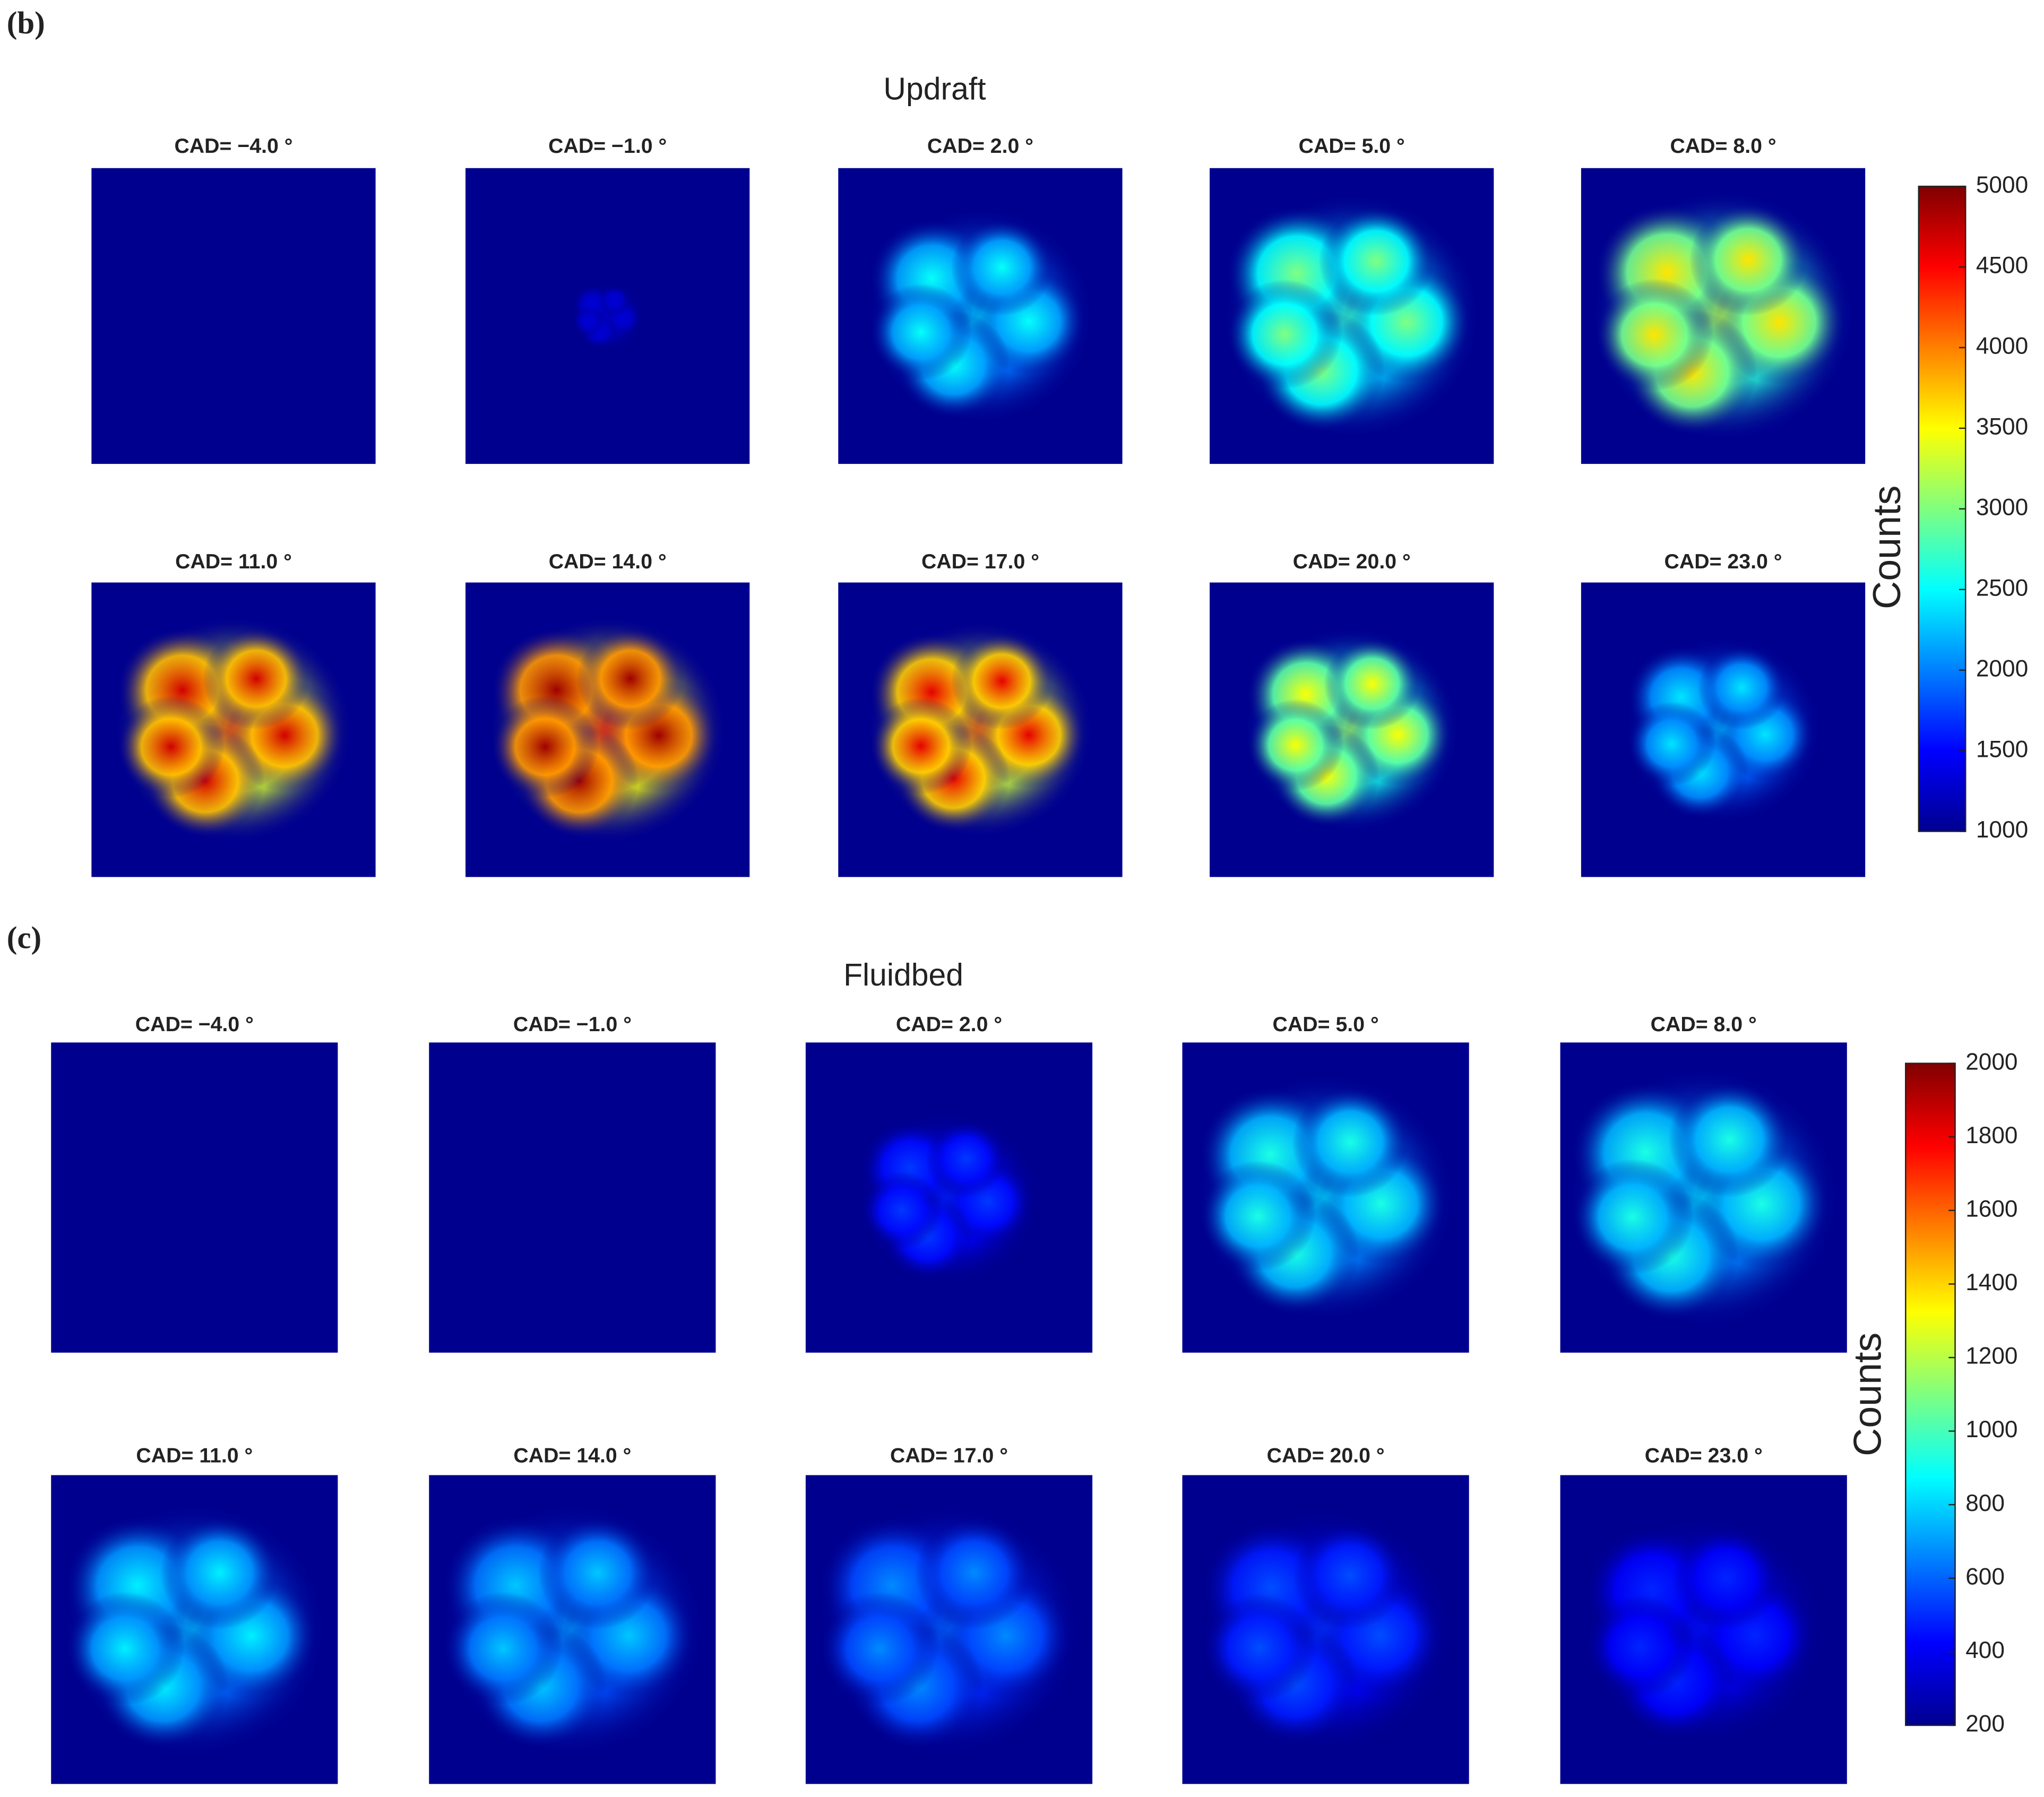  Describe the element at coordinates (26, 22) in the screenshot. I see `panel-label: (b)` at that location.